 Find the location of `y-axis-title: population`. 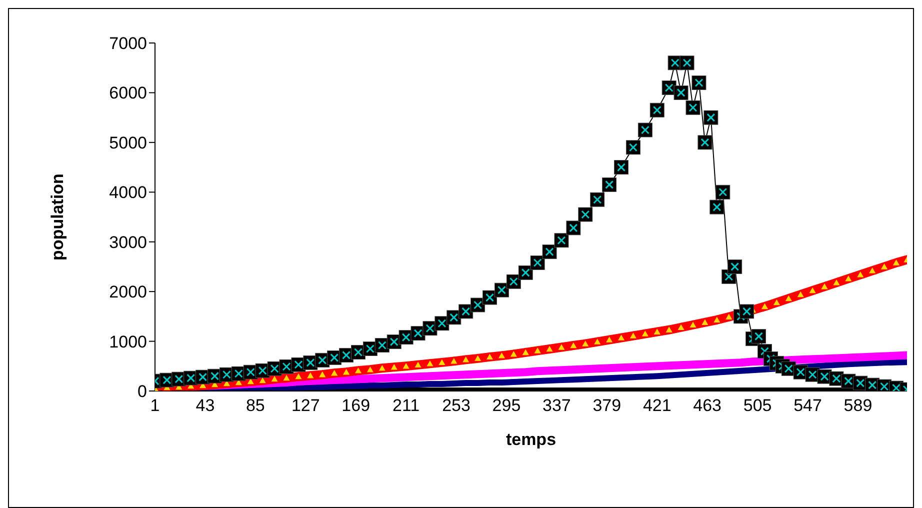

y-axis-title: population is located at coordinates (58, 217).